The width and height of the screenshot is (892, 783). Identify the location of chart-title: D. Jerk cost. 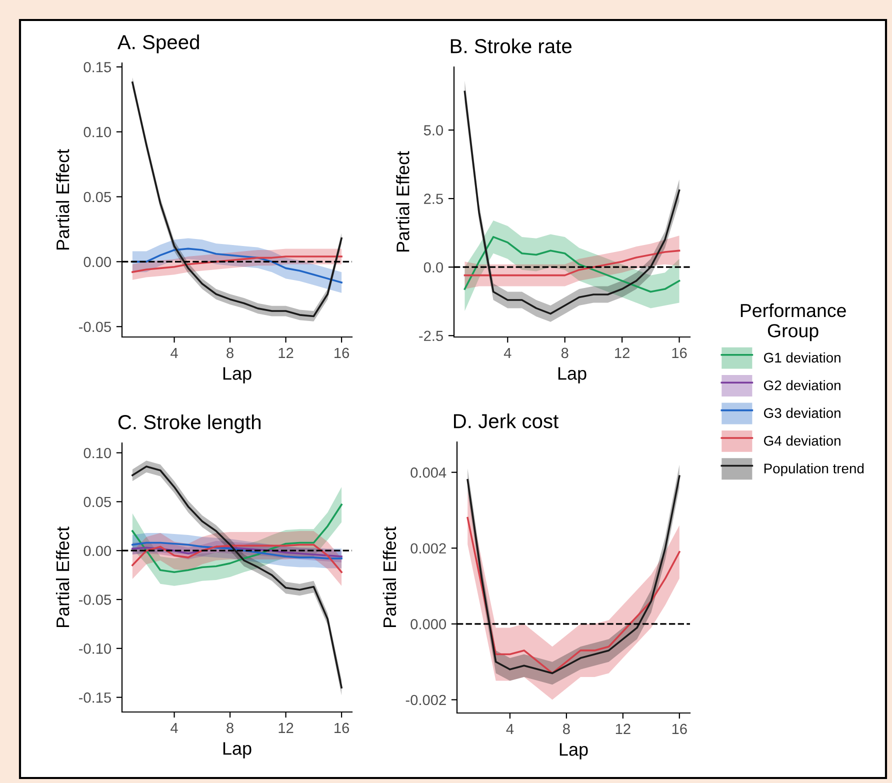
(506, 421).